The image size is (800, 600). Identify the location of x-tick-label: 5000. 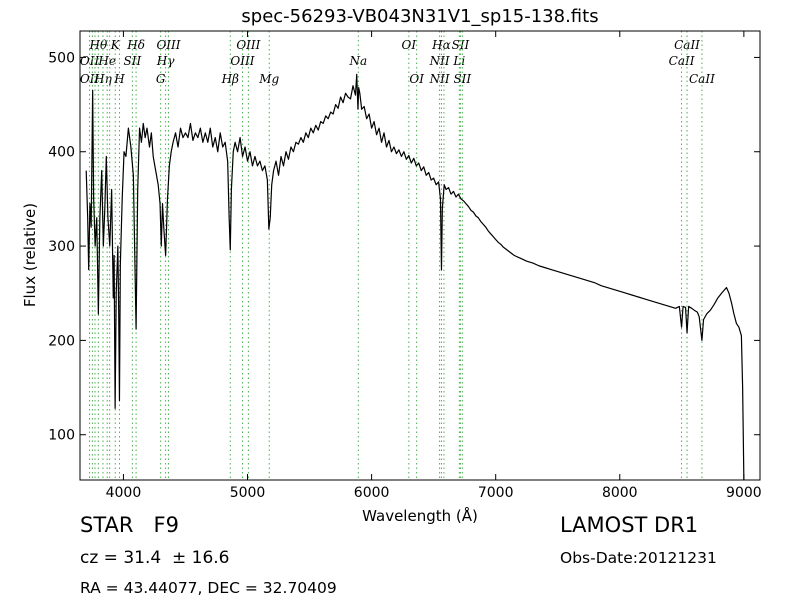
(248, 493).